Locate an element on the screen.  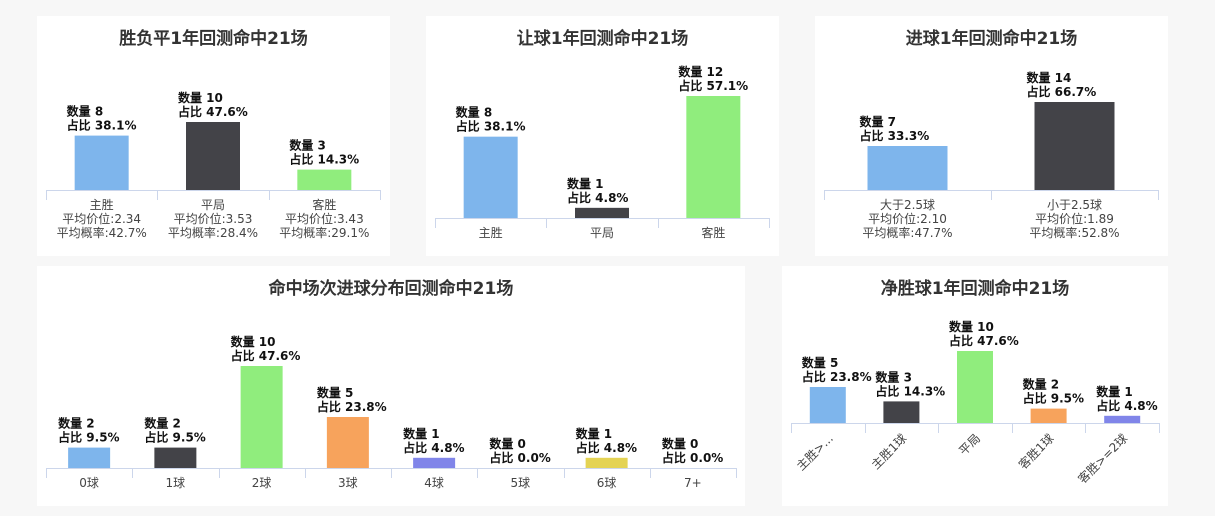
x-tick-label: 小于2.5球 is located at coordinates (1074, 205).